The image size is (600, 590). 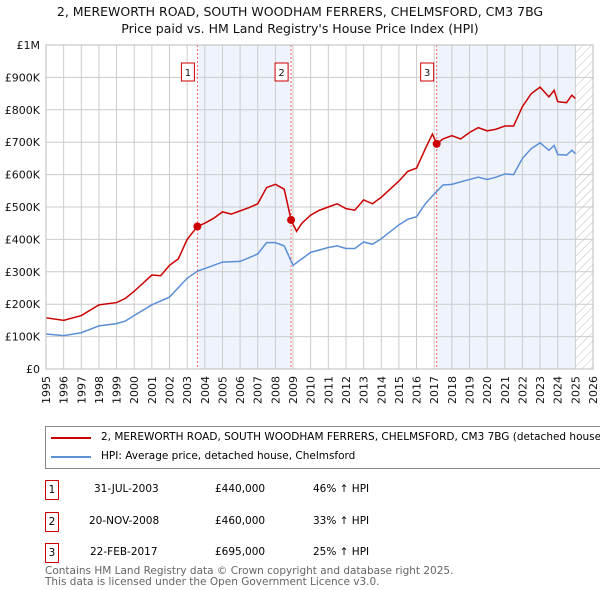 What do you see at coordinates (399, 390) in the screenshot?
I see `x-tick-label: 2015` at bounding box center [399, 390].